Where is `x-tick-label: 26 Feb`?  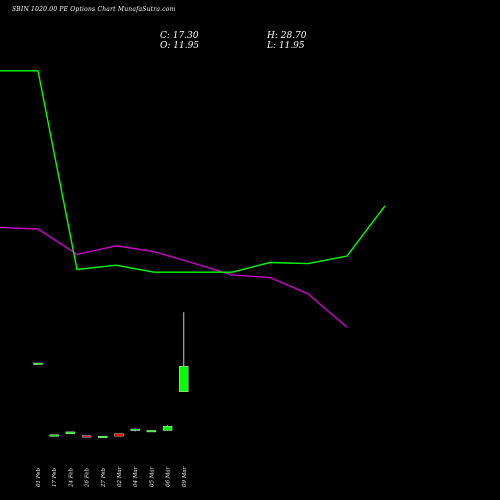 x-tick-label: 26 Feb is located at coordinates (88, 477).